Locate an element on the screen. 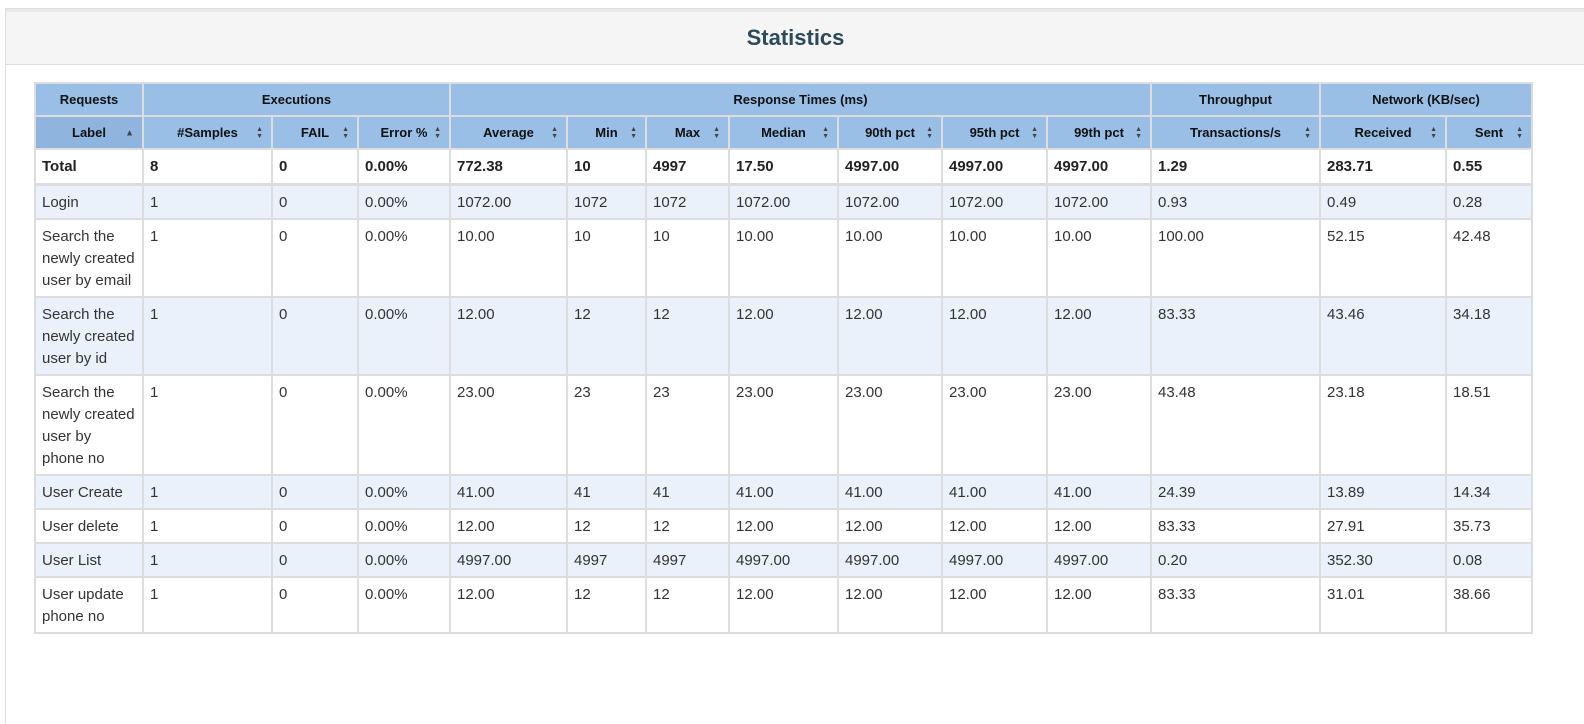  cell-95th-pct: 1072.00 is located at coordinates (994, 201).